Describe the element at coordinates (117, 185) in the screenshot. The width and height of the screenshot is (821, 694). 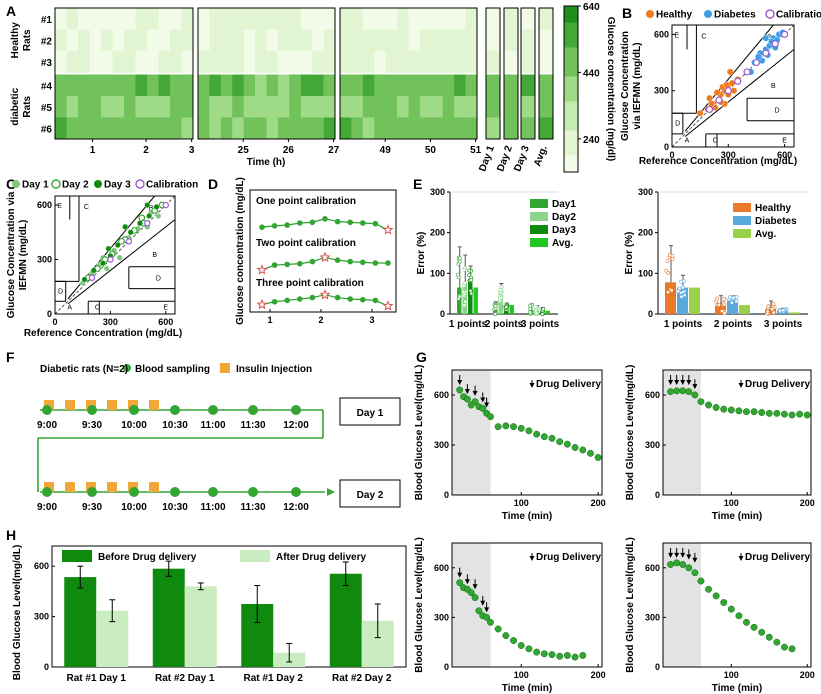
I see `legend-label: Day 3` at that location.